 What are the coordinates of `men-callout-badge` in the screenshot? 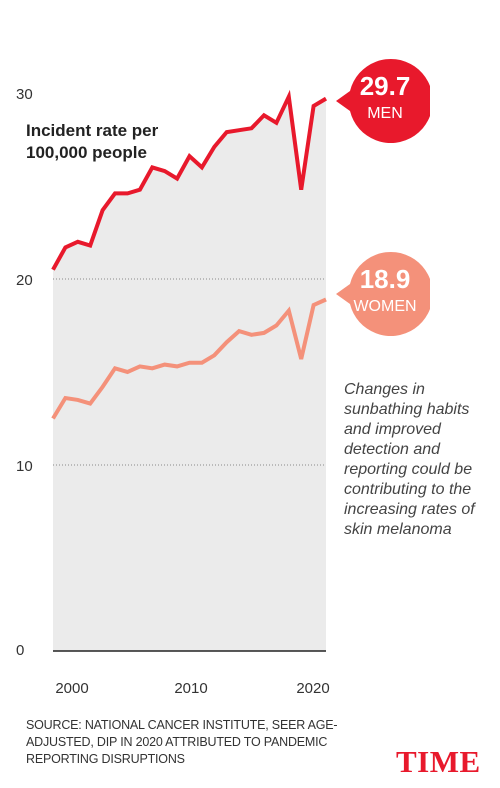 It's located at (383, 101).